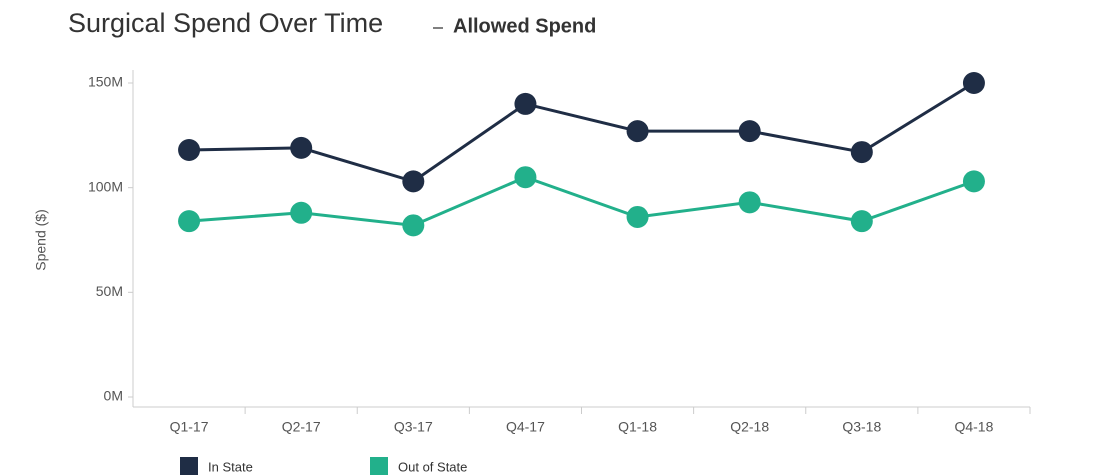 This screenshot has width=1107, height=476. Describe the element at coordinates (225, 23) in the screenshot. I see `chart-title: Surgical Spend Over Time` at that location.